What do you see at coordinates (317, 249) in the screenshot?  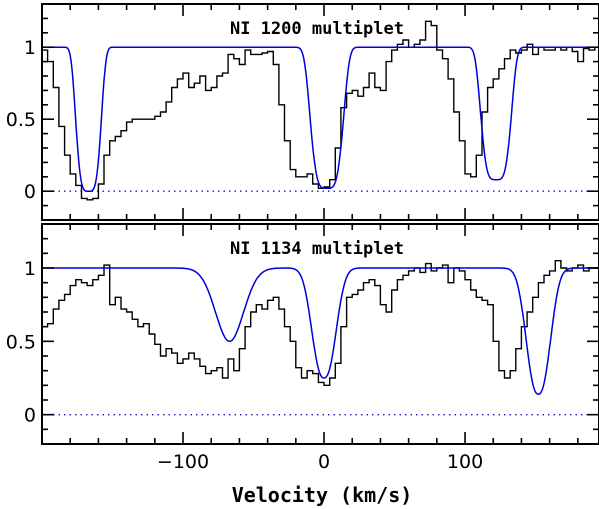 I see `panel-title: NI 1134 multiplet` at bounding box center [317, 249].